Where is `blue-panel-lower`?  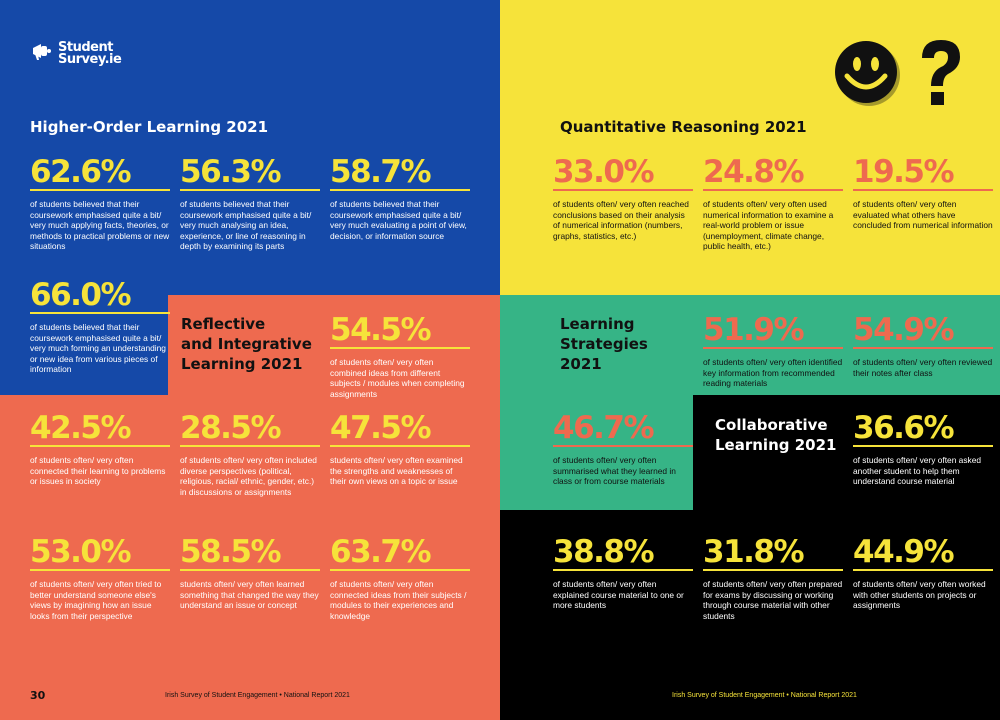
blue-panel-lower is located at coordinates (84, 345).